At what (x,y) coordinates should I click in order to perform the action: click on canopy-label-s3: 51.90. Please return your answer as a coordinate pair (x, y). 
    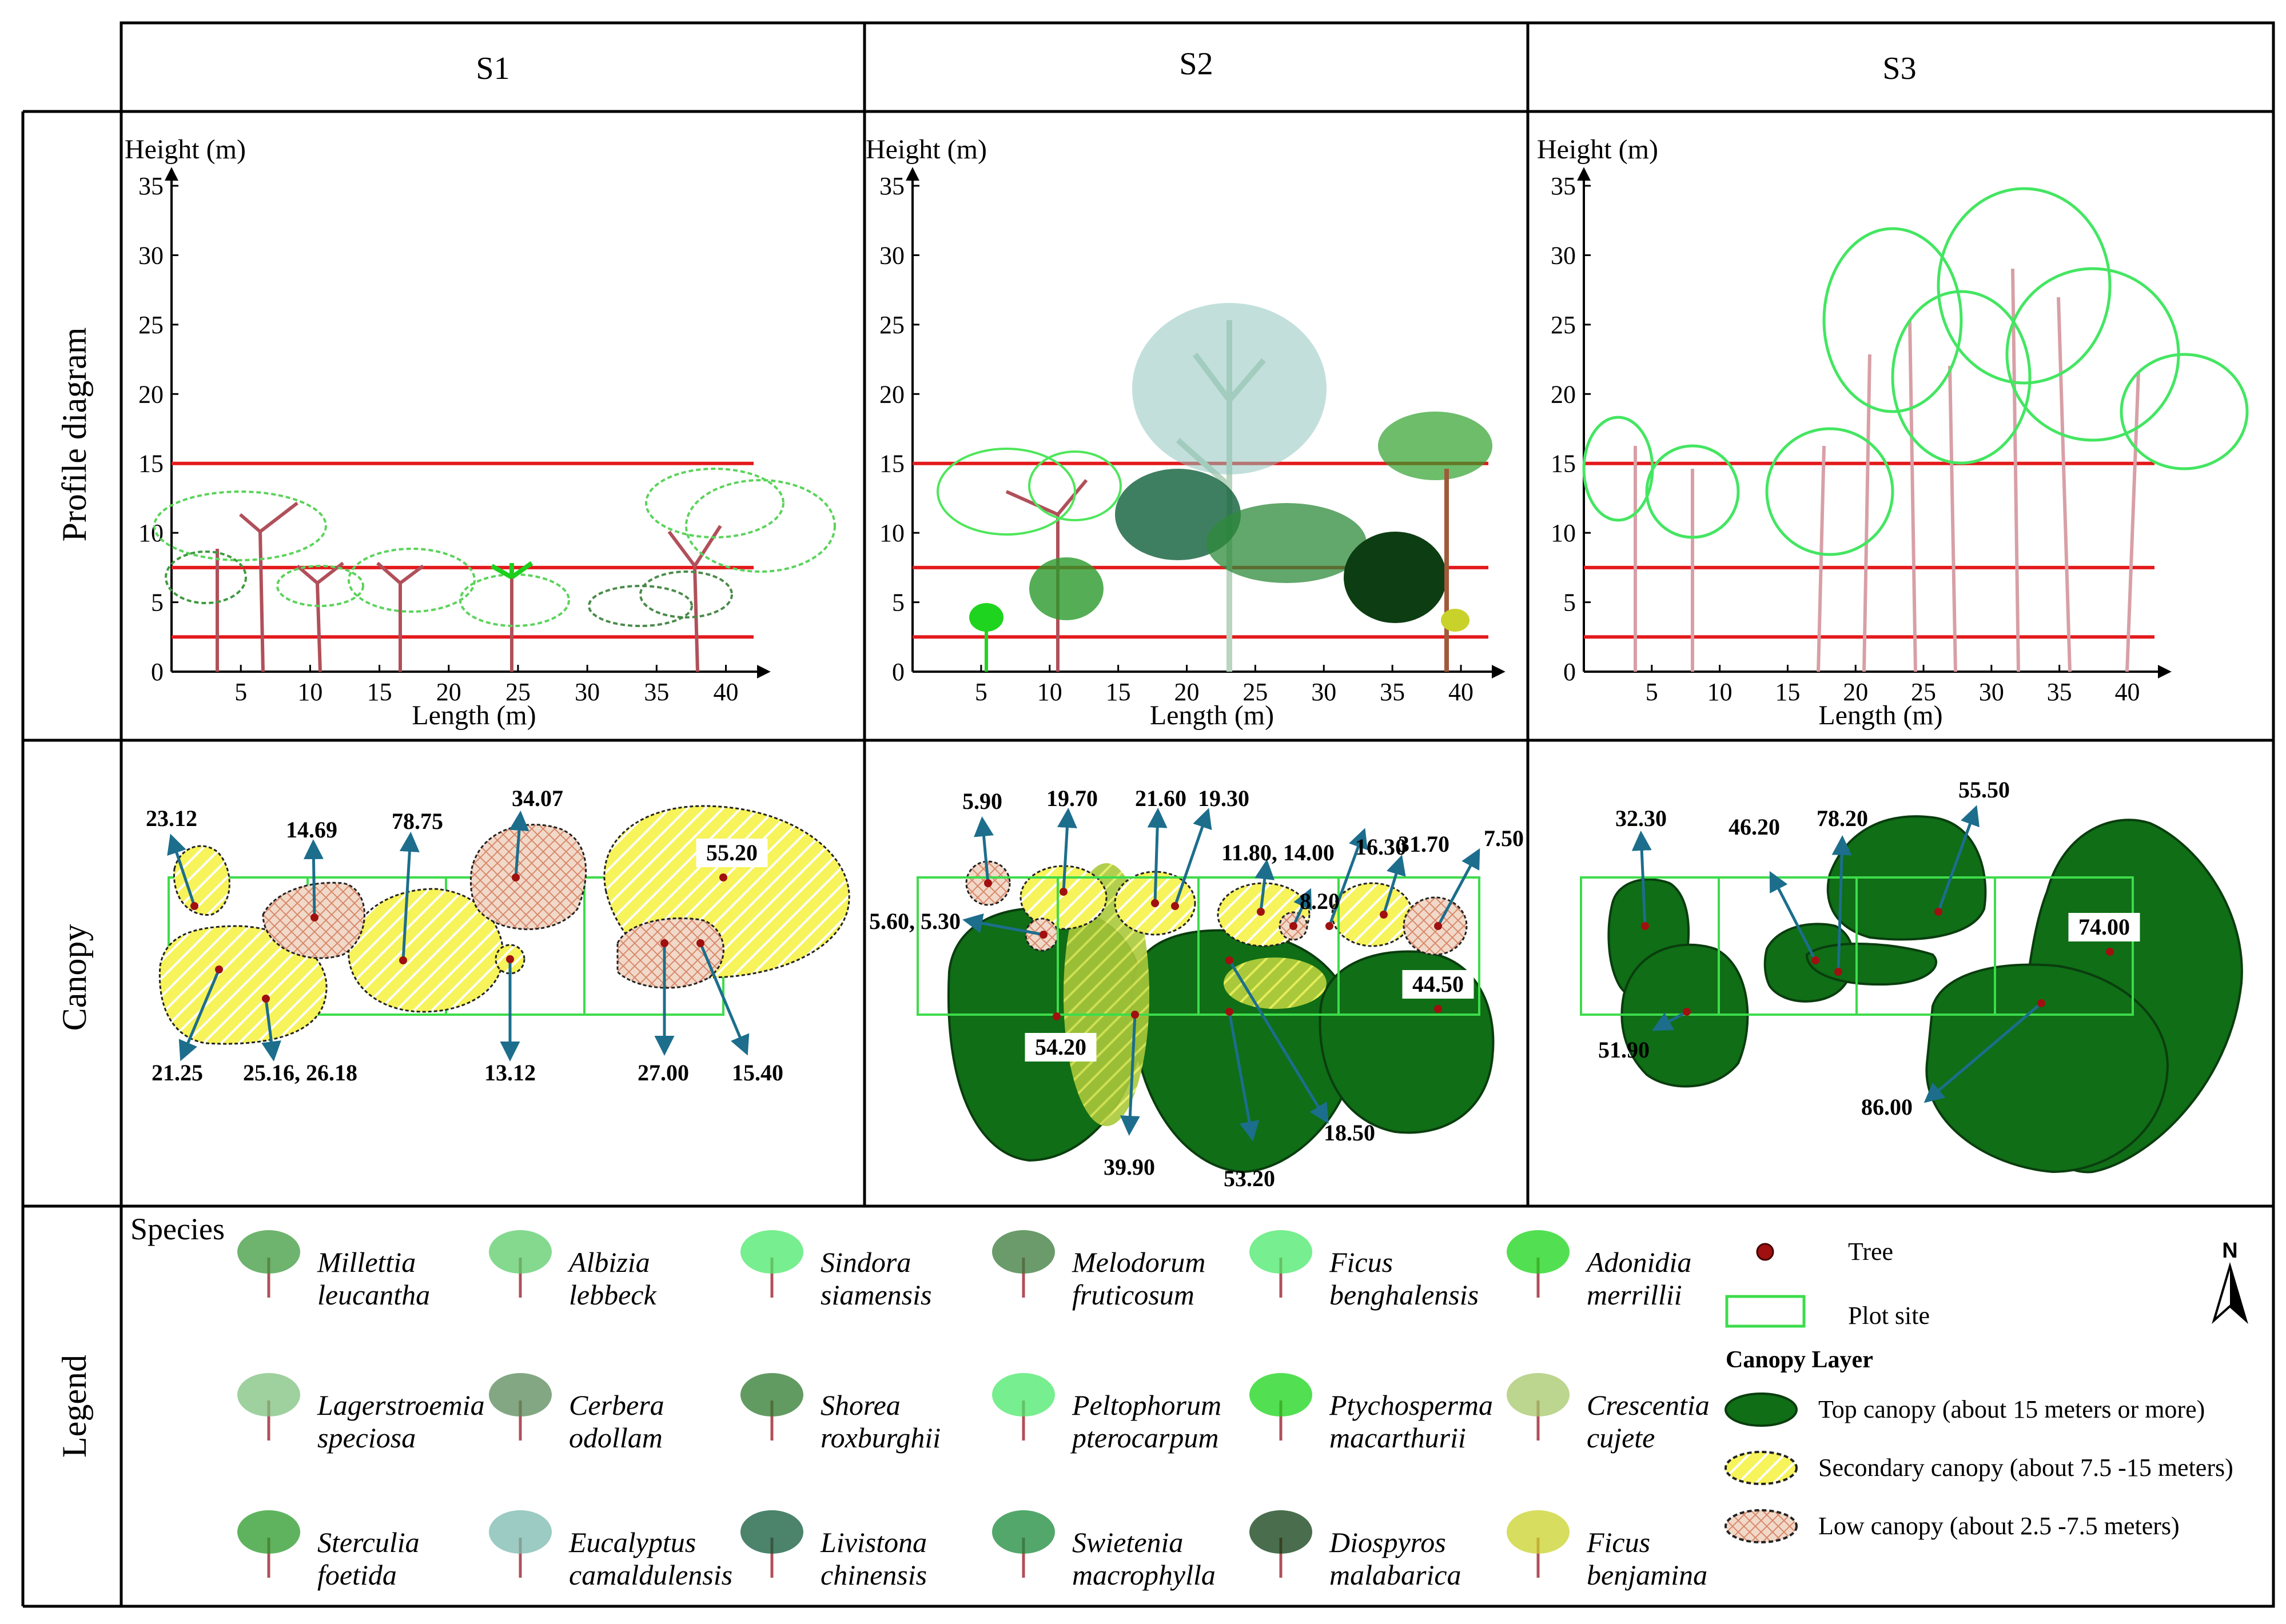
    Looking at the image, I should click on (1644, 1035).